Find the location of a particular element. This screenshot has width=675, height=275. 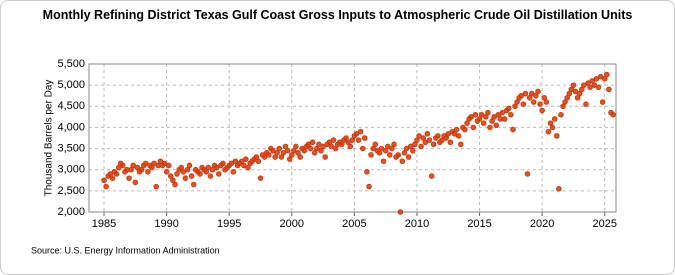

y-tick-label: 3,000 is located at coordinates (71, 170).